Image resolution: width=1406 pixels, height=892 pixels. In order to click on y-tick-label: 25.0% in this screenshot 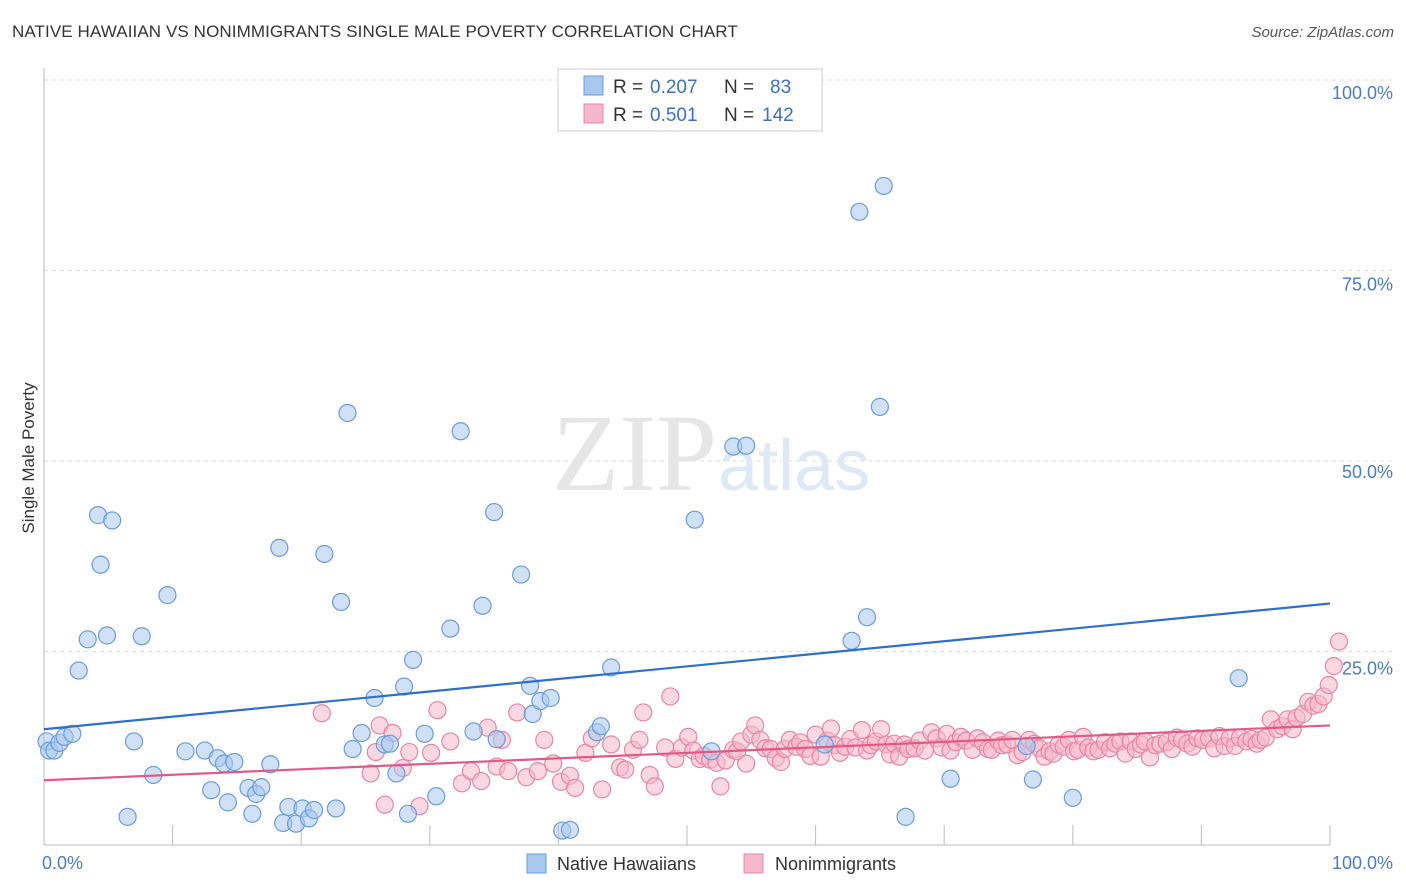, I will do `click(1367, 669)`.